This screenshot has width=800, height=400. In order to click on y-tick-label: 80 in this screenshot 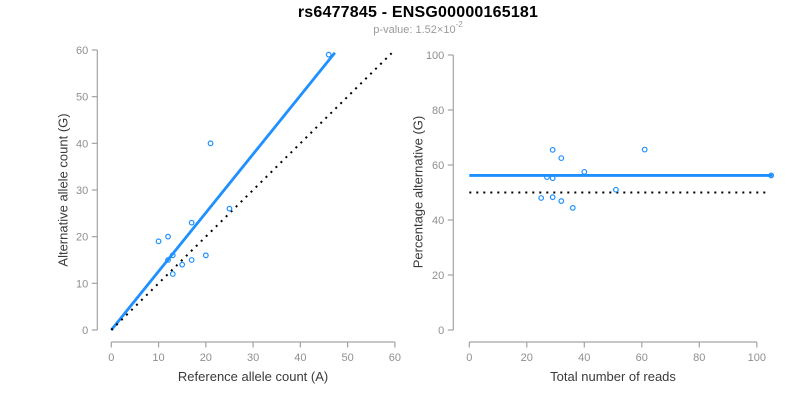, I will do `click(438, 111)`.